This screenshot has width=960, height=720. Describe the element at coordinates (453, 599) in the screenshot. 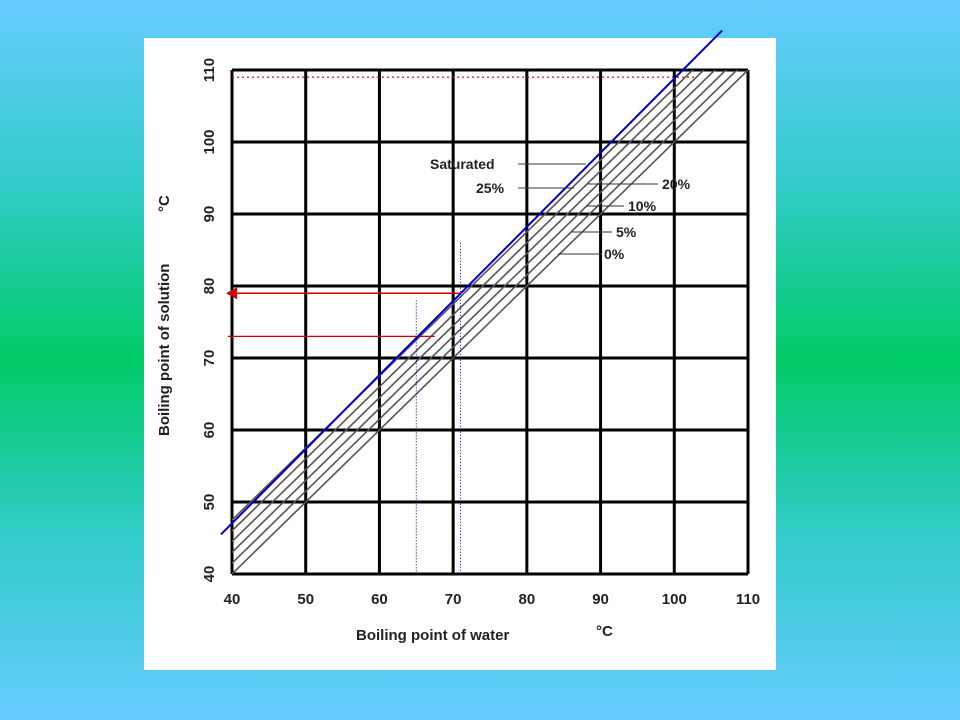

I see `x-tick-70: 70` at that location.